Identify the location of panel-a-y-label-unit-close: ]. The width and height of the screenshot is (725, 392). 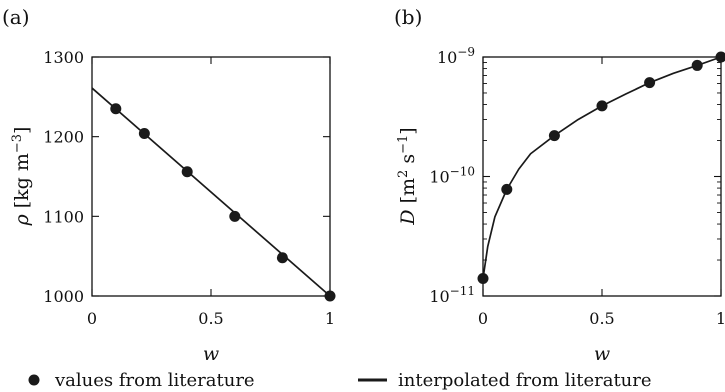
(22, 130).